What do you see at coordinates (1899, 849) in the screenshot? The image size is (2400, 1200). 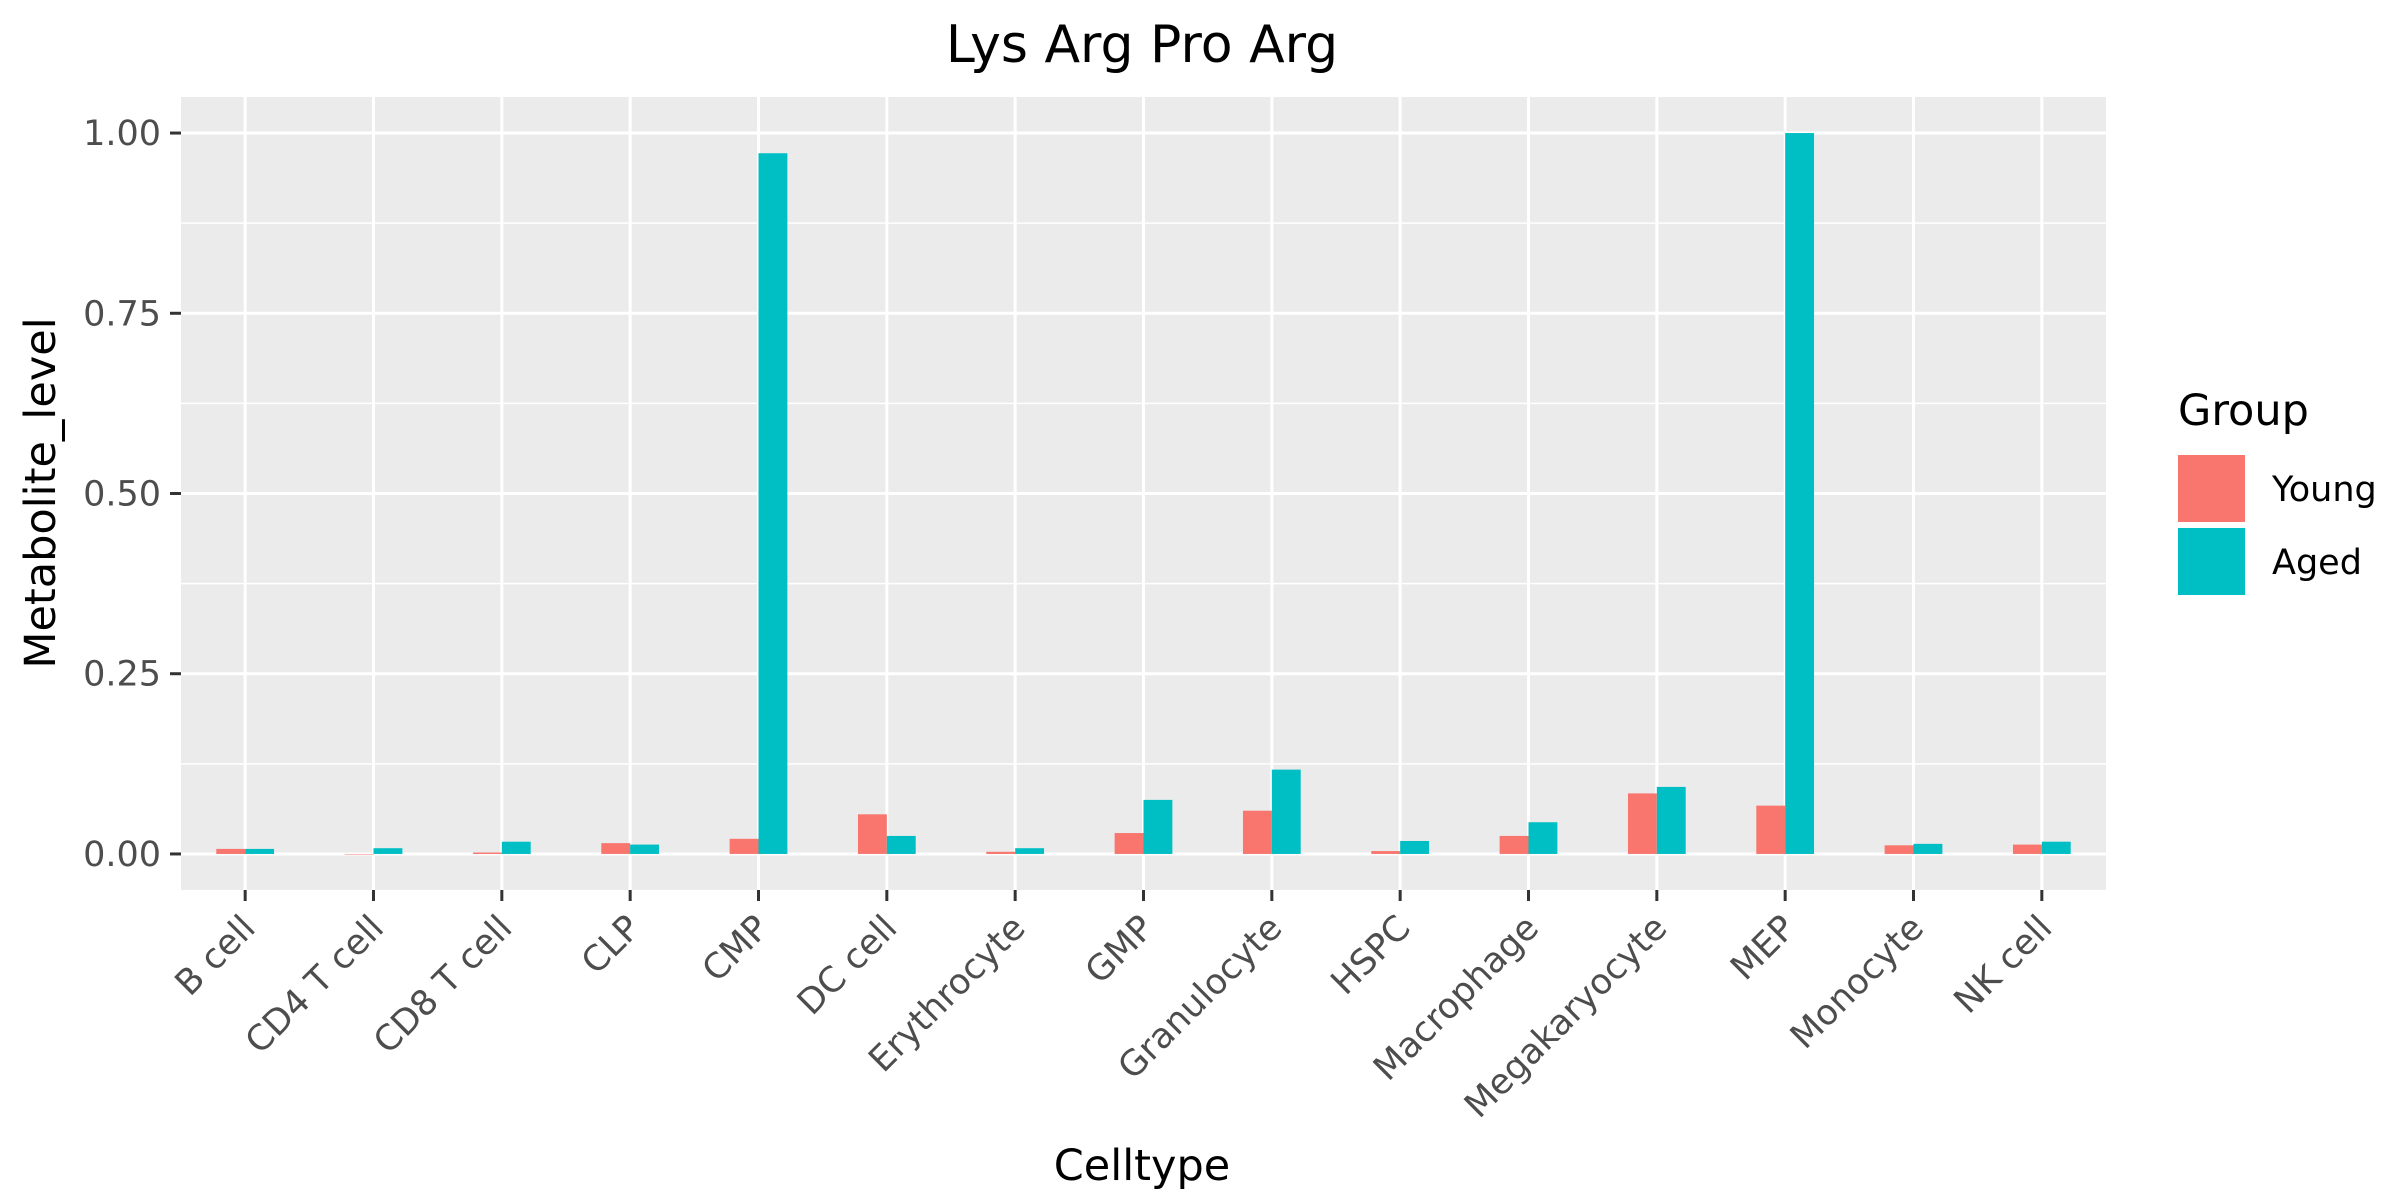 I see `bar-young-monocyte` at bounding box center [1899, 849].